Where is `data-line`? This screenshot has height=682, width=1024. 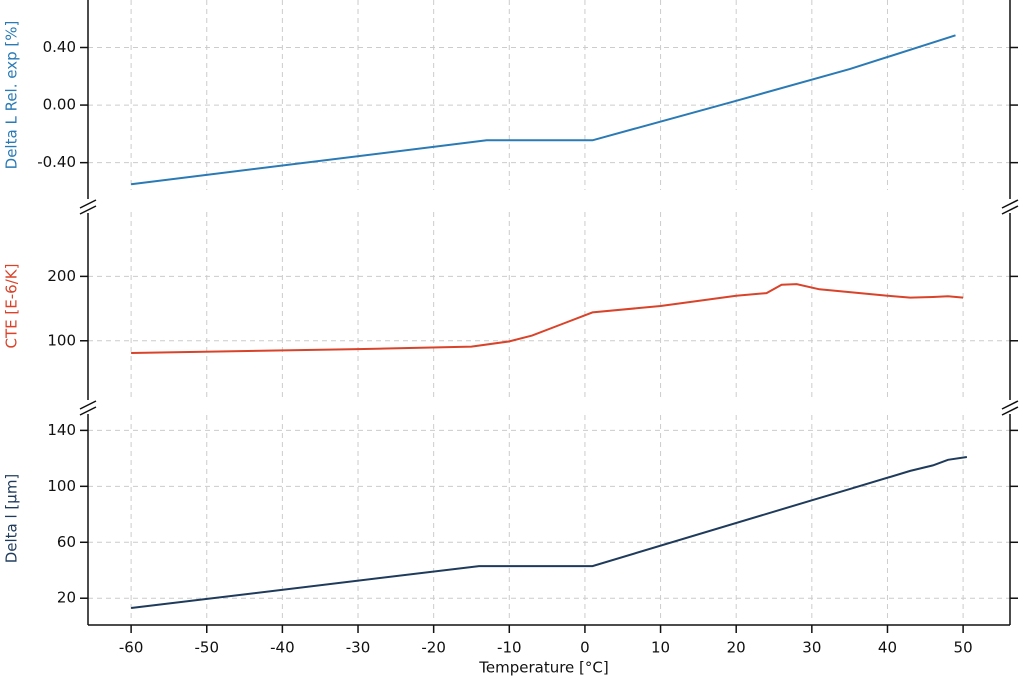 data-line is located at coordinates (547, 318).